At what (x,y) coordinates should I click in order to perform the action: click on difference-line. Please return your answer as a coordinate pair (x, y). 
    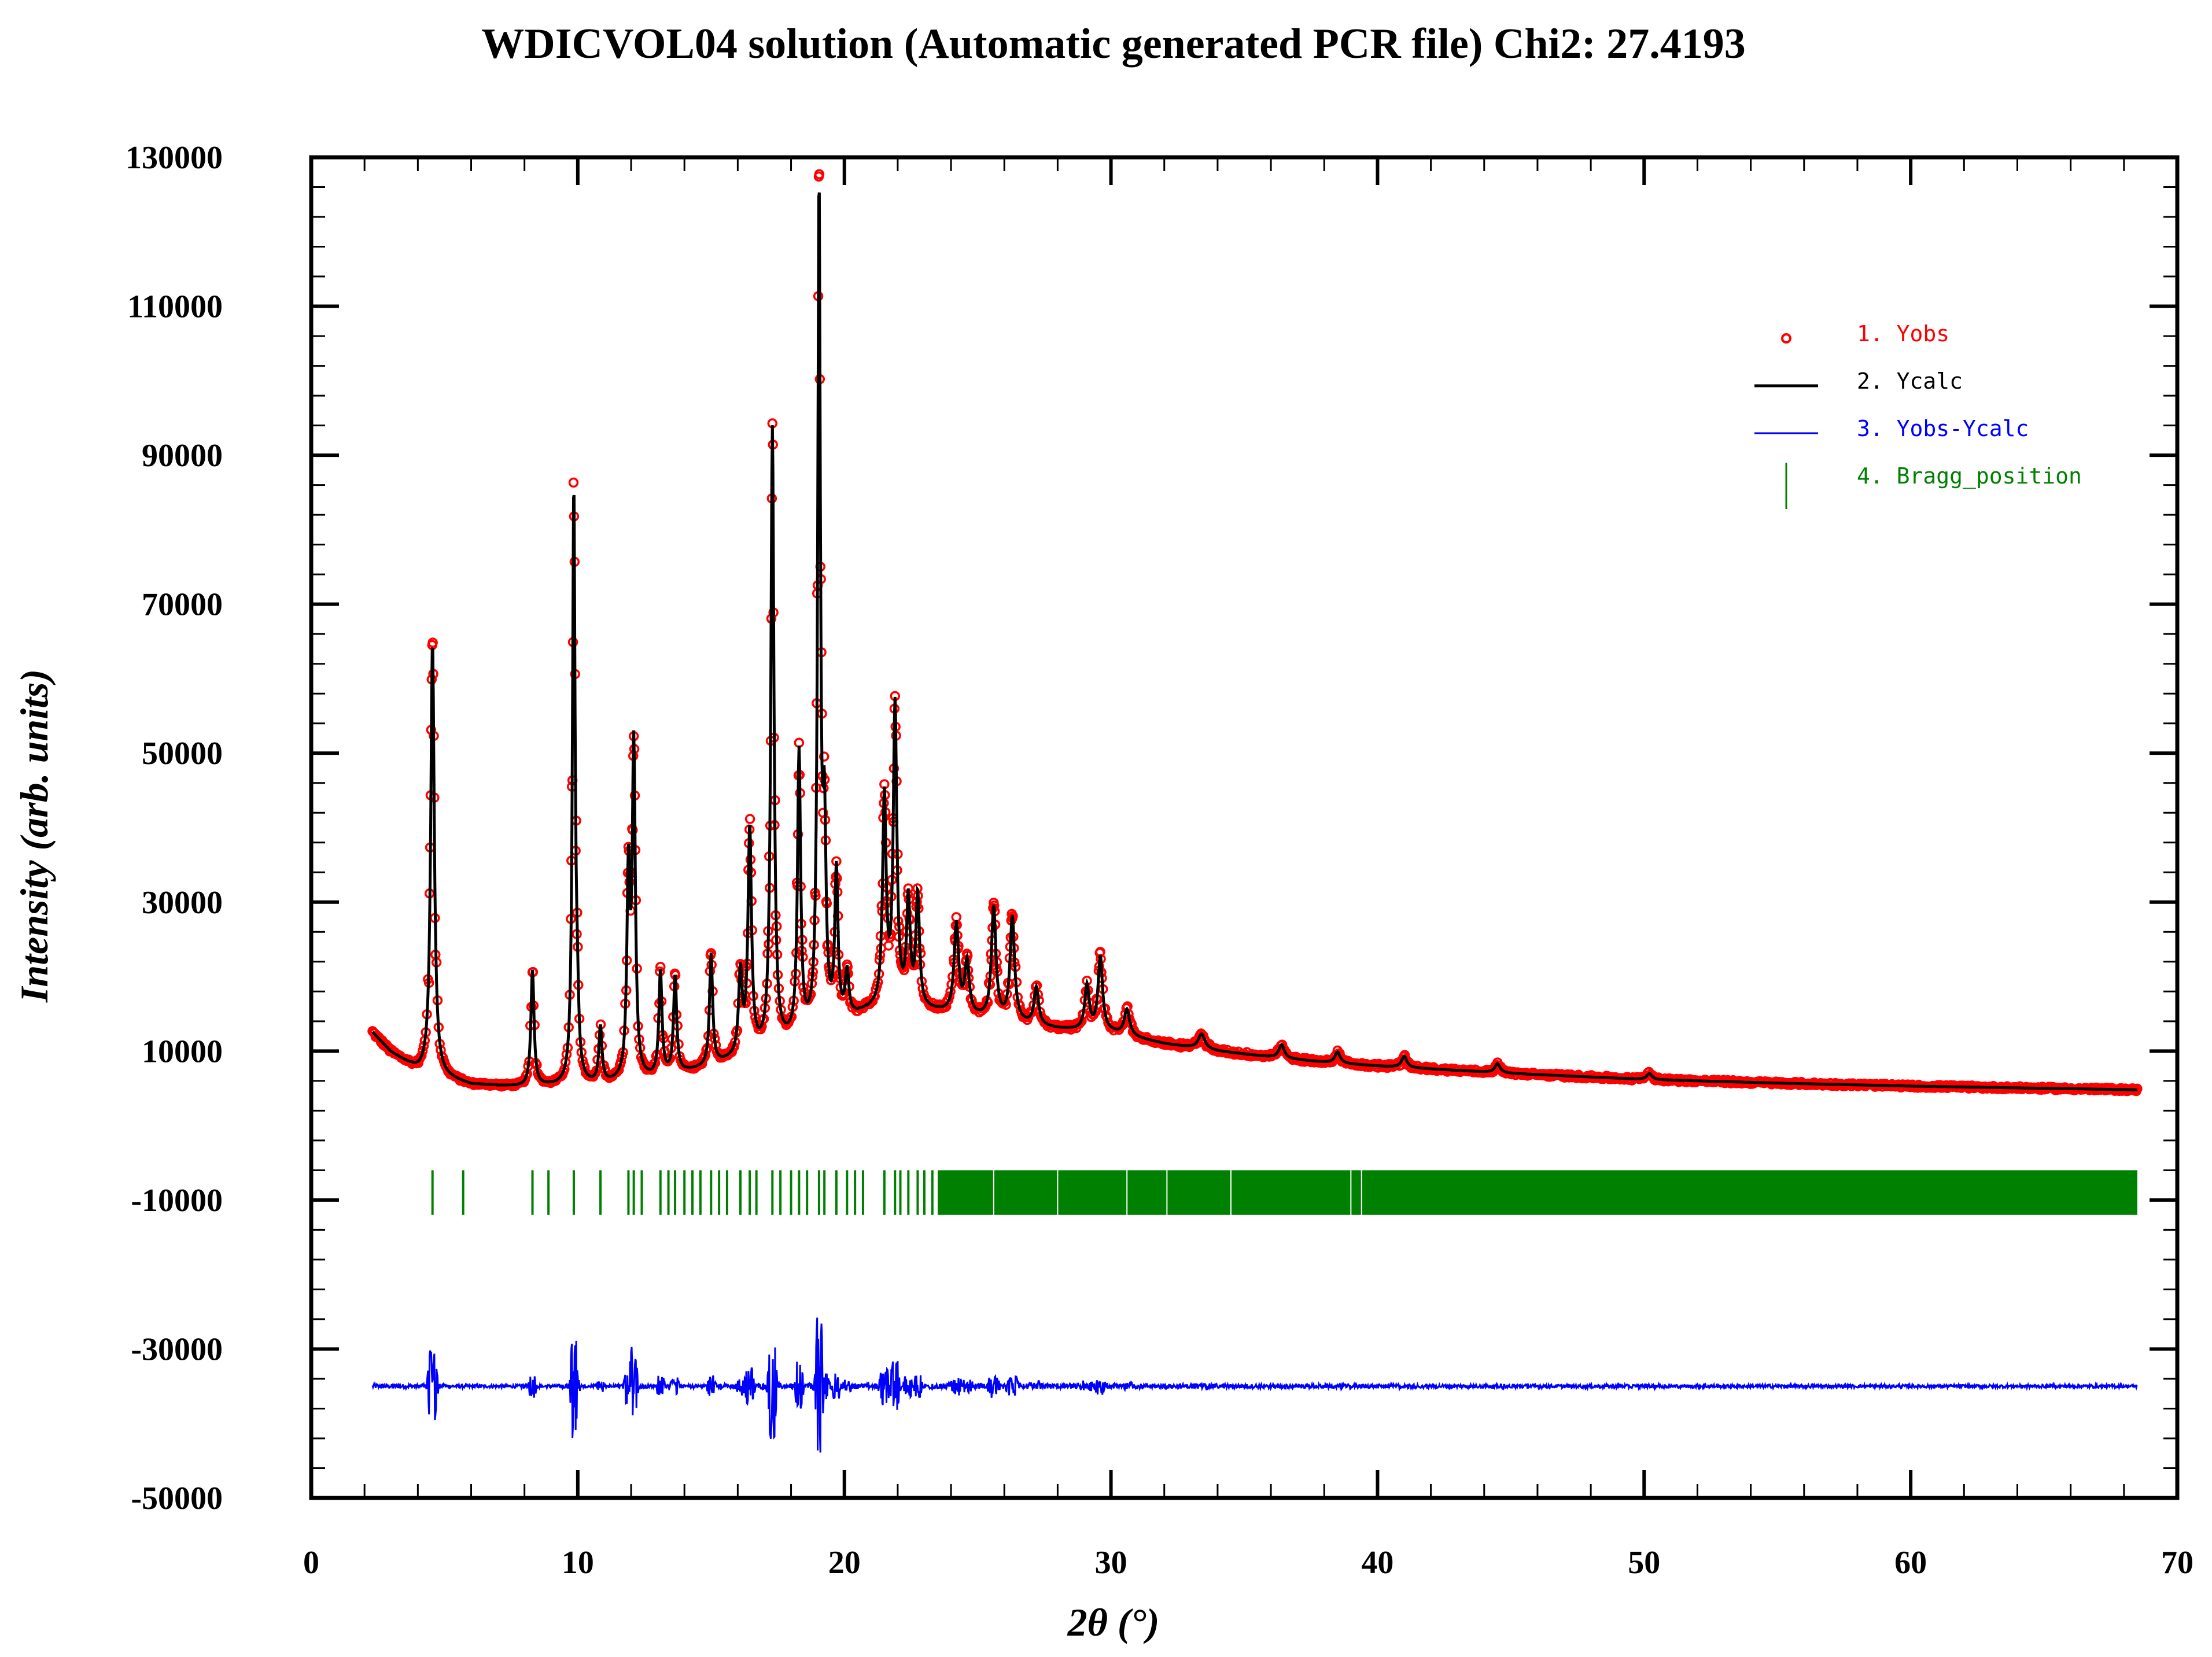
    Looking at the image, I should click on (1255, 1385).